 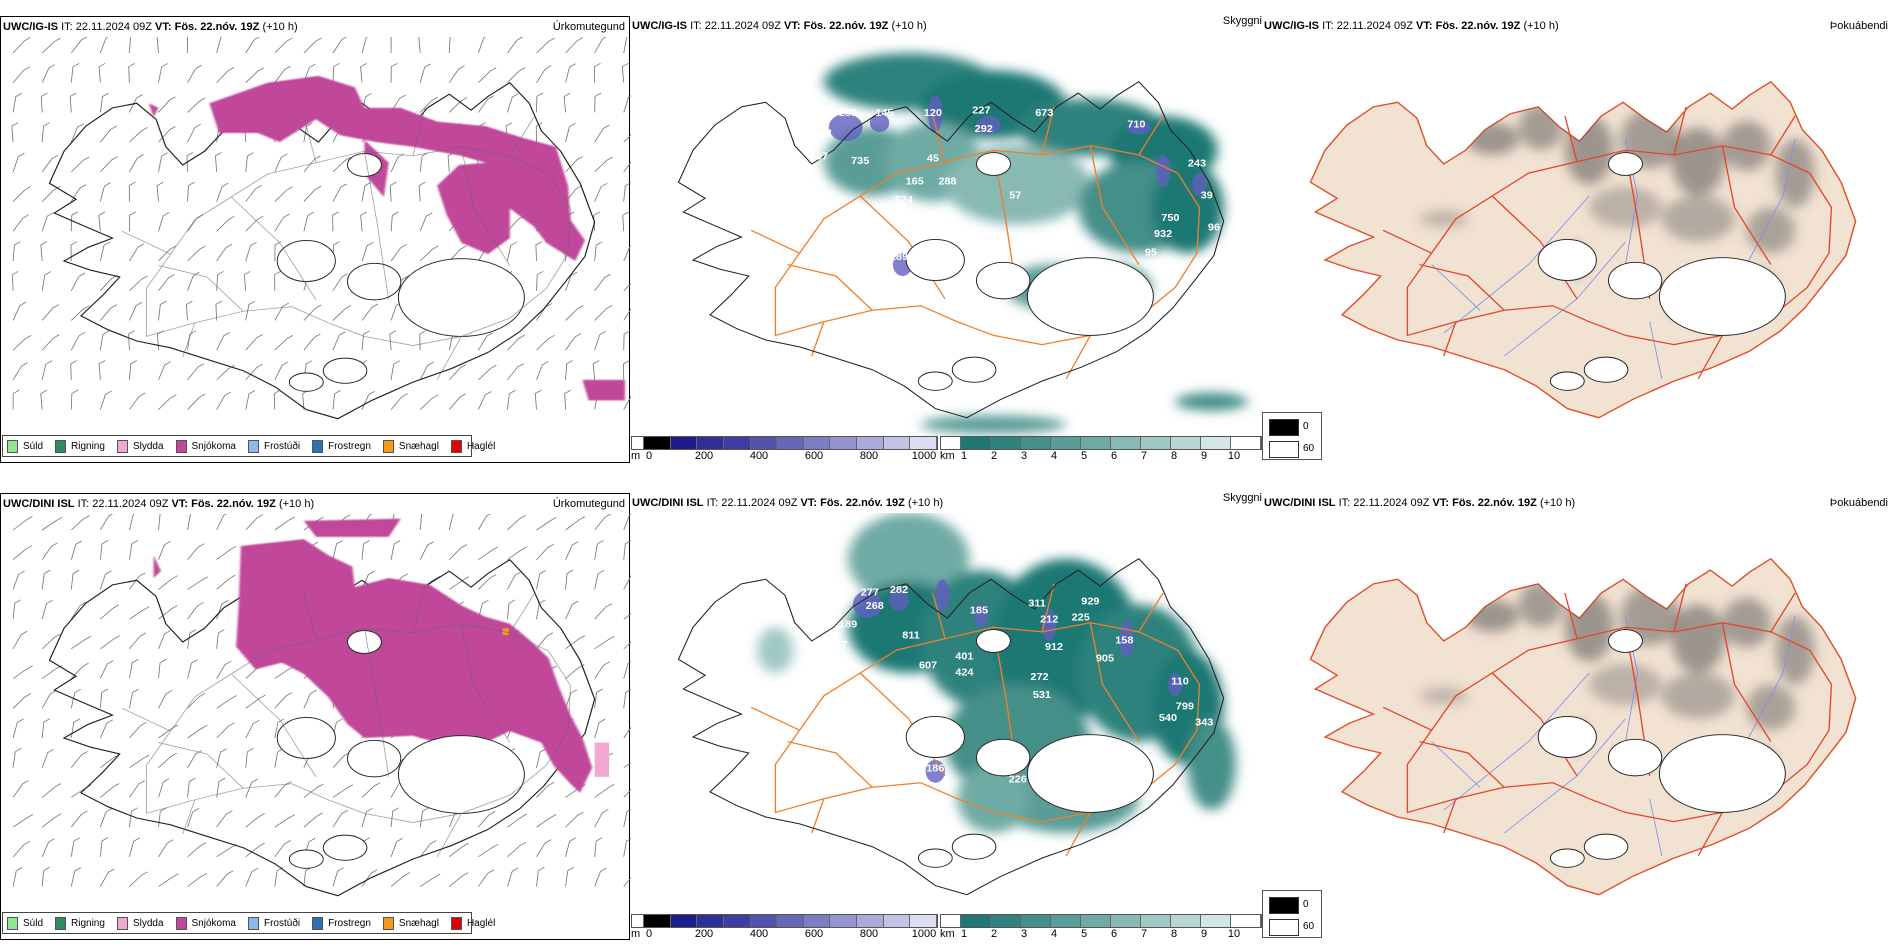 What do you see at coordinates (1234, 934) in the screenshot?
I see `colorbar-tick: 10` at bounding box center [1234, 934].